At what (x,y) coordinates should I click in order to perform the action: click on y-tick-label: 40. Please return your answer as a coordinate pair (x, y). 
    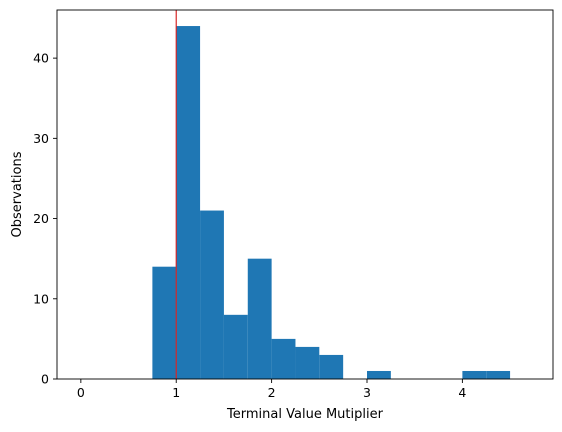
    Looking at the image, I should click on (41, 58).